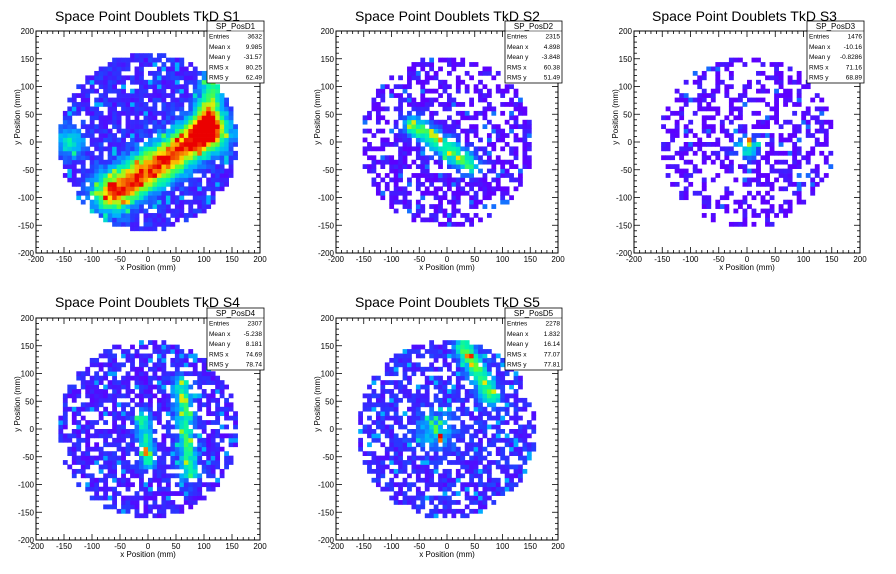  I want to click on stats-box-frame, so click(235, 52).